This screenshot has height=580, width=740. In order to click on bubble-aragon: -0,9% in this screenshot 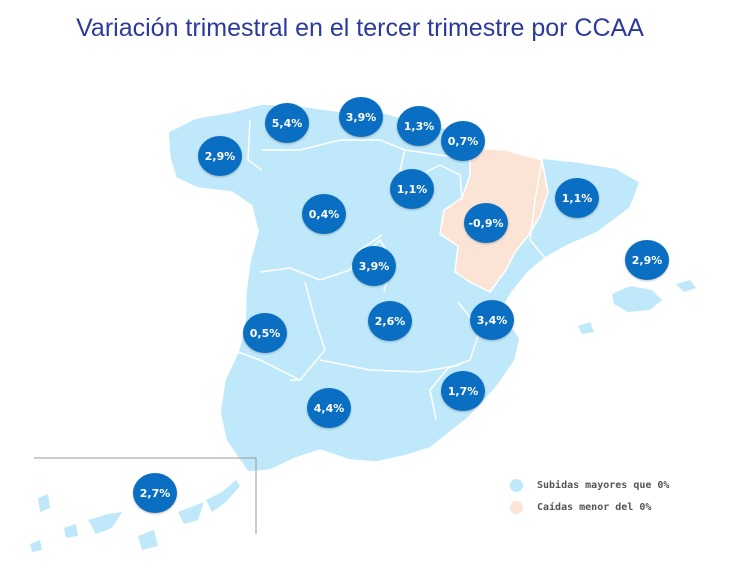, I will do `click(486, 223)`.